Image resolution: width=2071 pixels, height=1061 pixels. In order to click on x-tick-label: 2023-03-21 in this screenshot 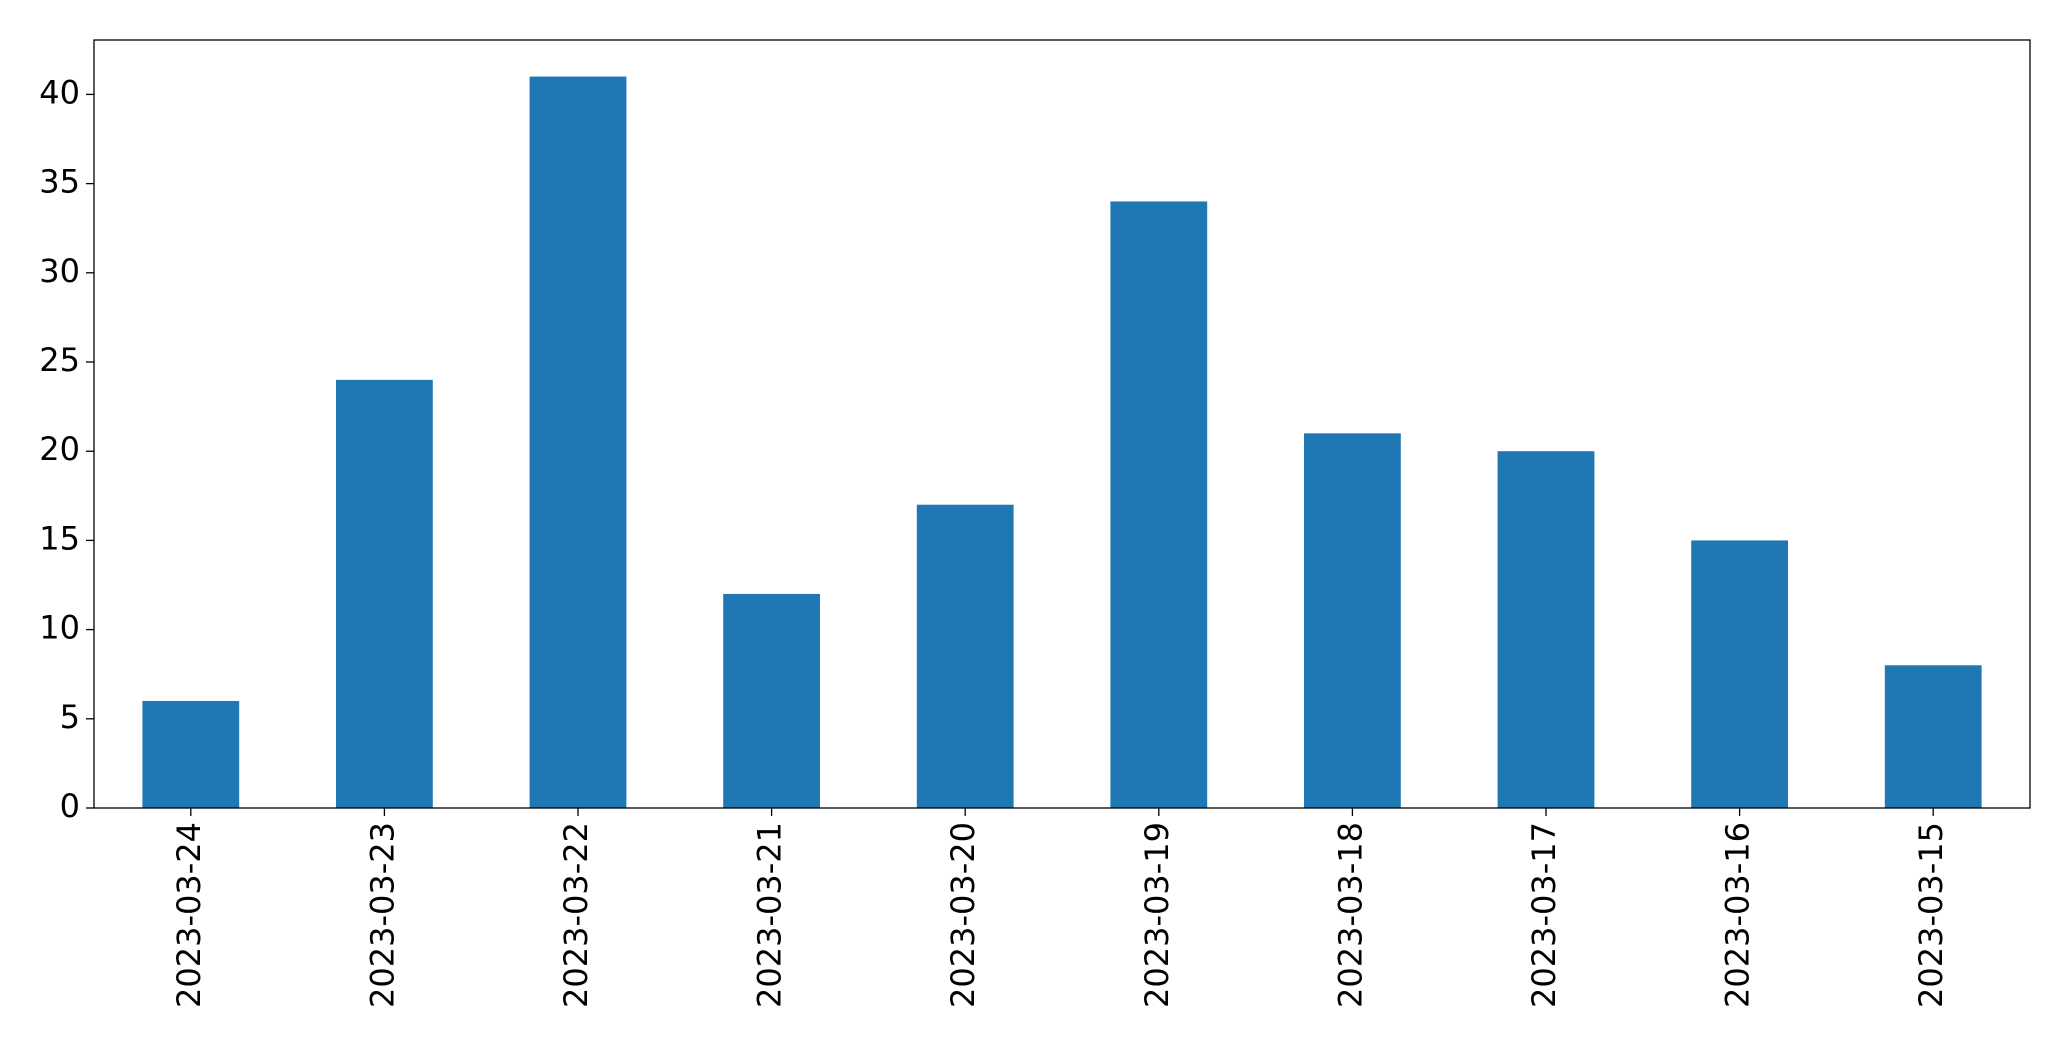, I will do `click(770, 915)`.